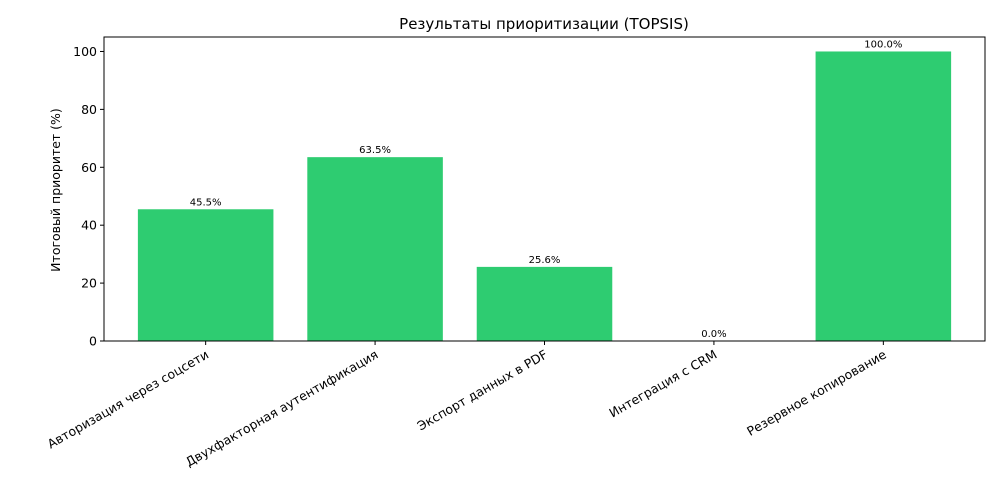 The image size is (1000, 500). Describe the element at coordinates (128, 399) in the screenshot. I see `x-tick-label: Авторизация через соцсети` at that location.